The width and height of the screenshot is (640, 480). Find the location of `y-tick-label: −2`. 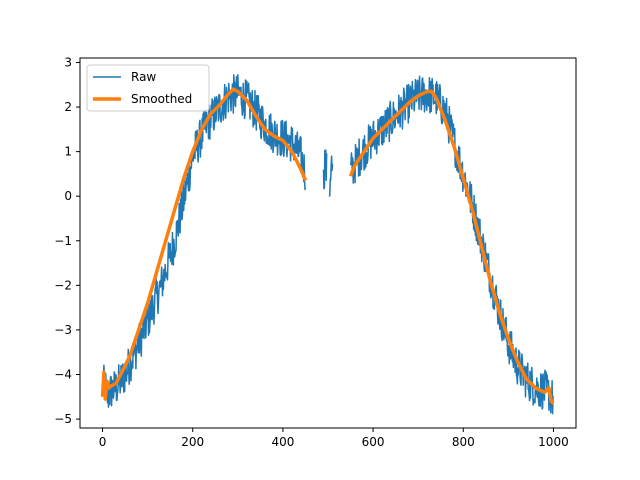

y-tick-label: −2 is located at coordinates (63, 285).